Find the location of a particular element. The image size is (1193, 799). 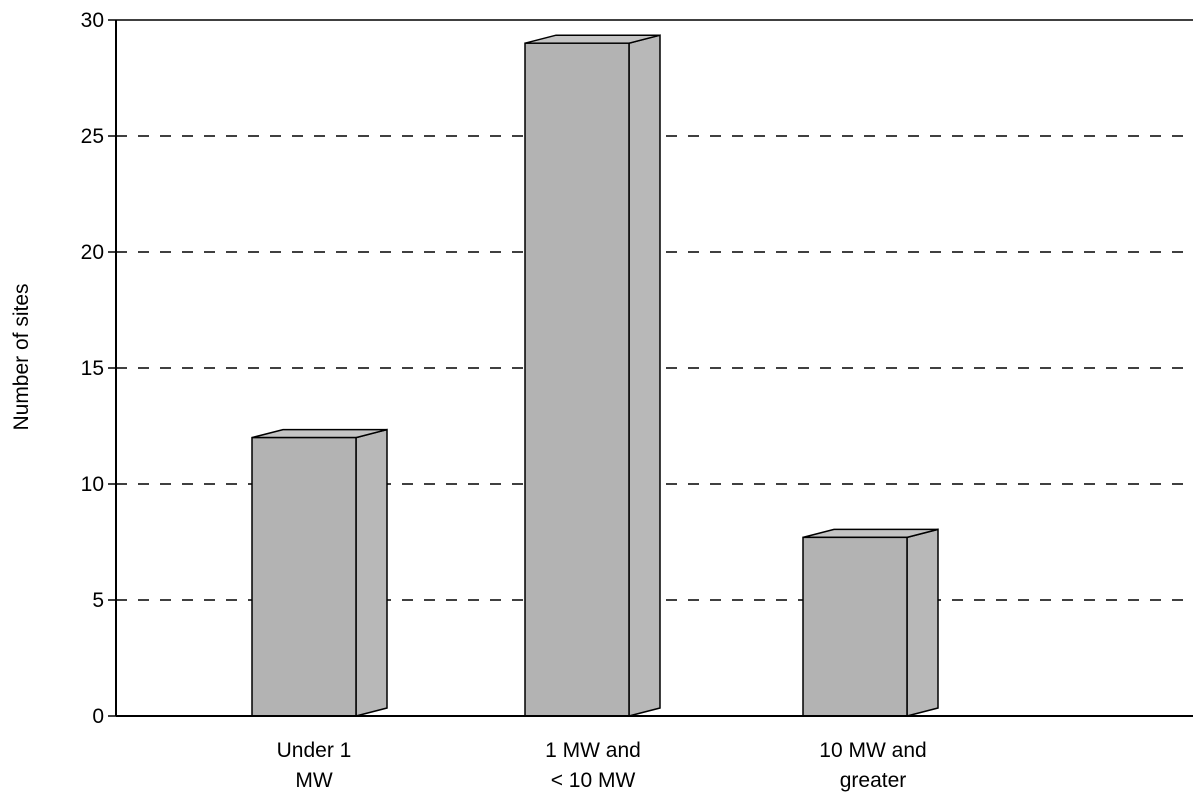

x-tick-label: 1 MW and < 10 MW is located at coordinates (593, 765).